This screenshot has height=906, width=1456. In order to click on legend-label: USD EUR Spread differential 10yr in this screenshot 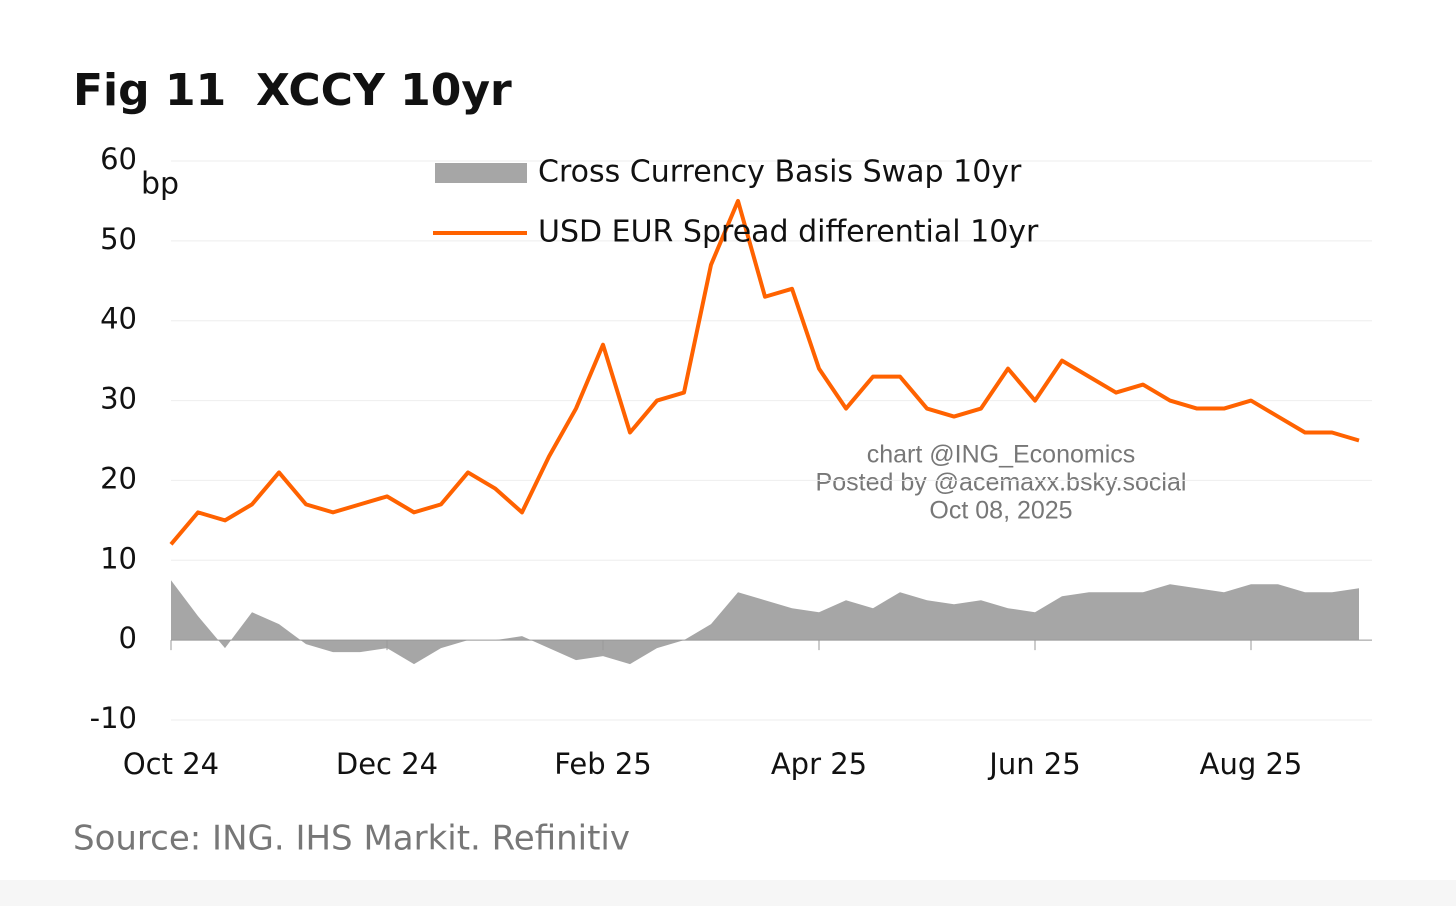, I will do `click(788, 232)`.